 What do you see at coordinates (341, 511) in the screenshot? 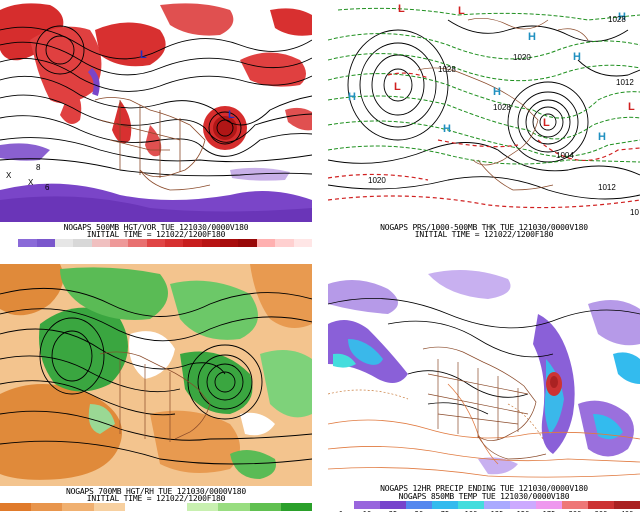
I see `colorbar-tick-label: 1` at bounding box center [341, 511].